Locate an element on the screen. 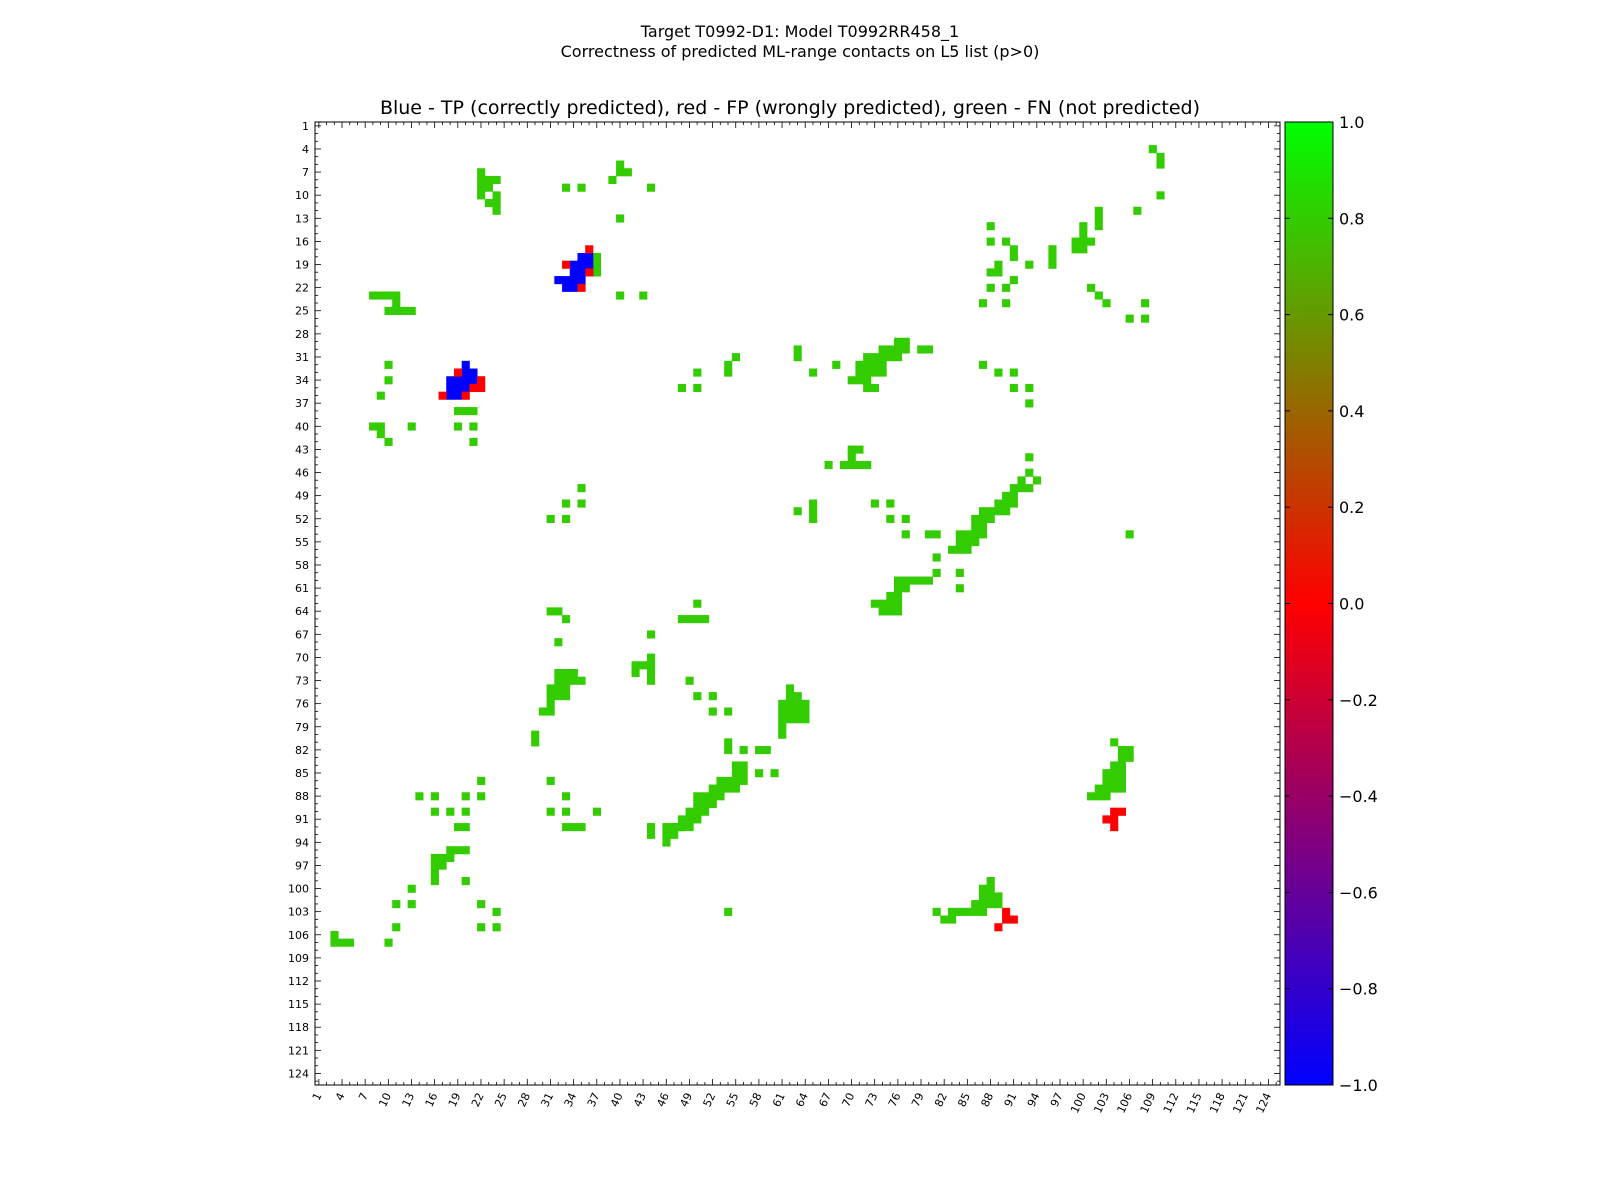  y-tick-label: 34 is located at coordinates (302, 380).